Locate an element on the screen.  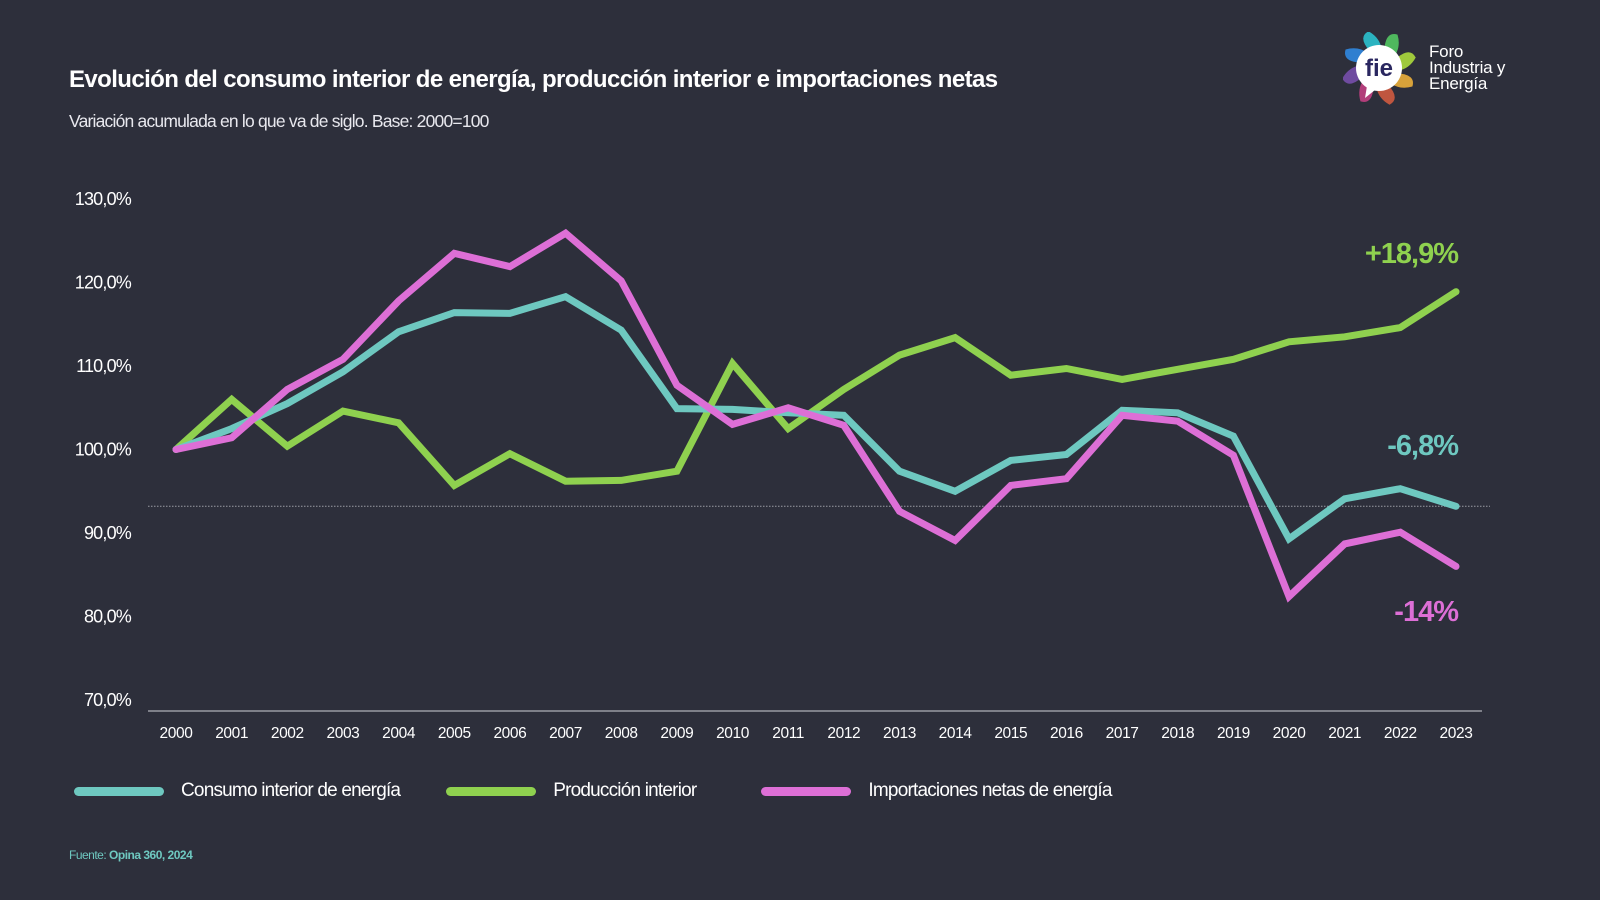
end-labels: -6,8% +18,9% -14% is located at coordinates (1412, 433).